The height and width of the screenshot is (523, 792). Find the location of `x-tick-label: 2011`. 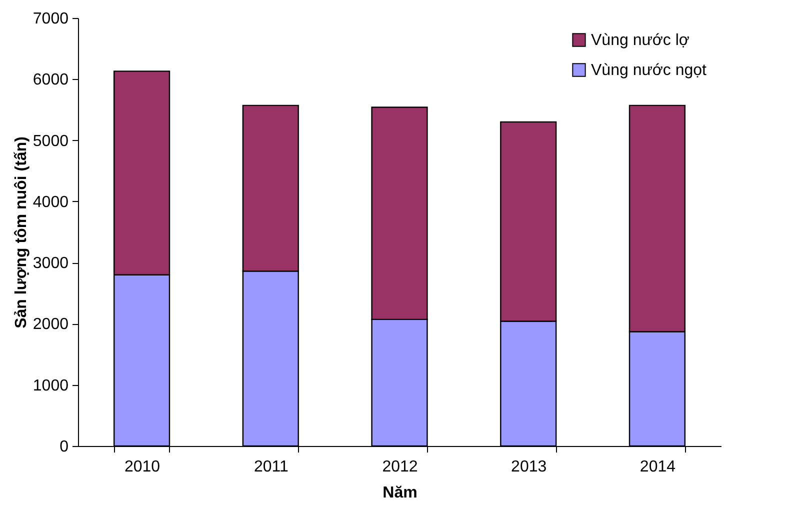

x-tick-label: 2011 is located at coordinates (271, 467).